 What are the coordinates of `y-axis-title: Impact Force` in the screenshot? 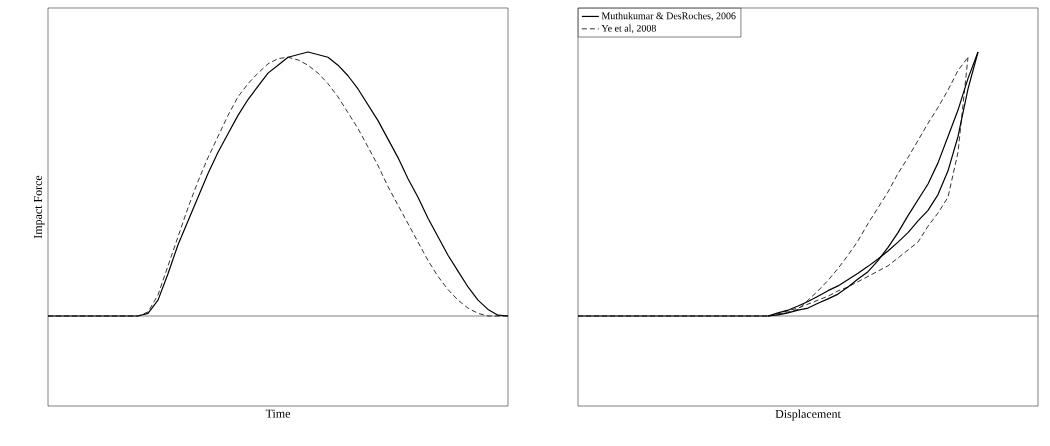 It's located at (39, 207).